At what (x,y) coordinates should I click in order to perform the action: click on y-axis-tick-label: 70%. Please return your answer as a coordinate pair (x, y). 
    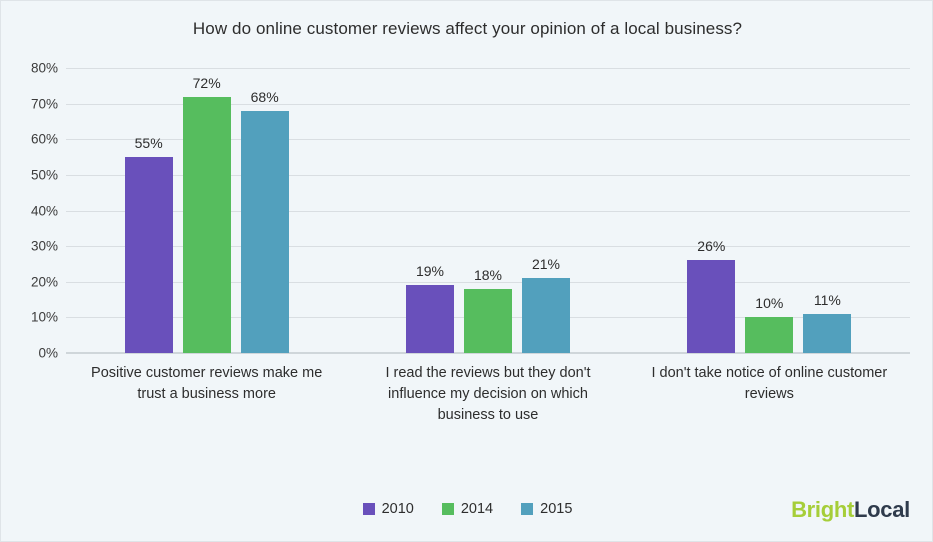
    Looking at the image, I should click on (44, 104).